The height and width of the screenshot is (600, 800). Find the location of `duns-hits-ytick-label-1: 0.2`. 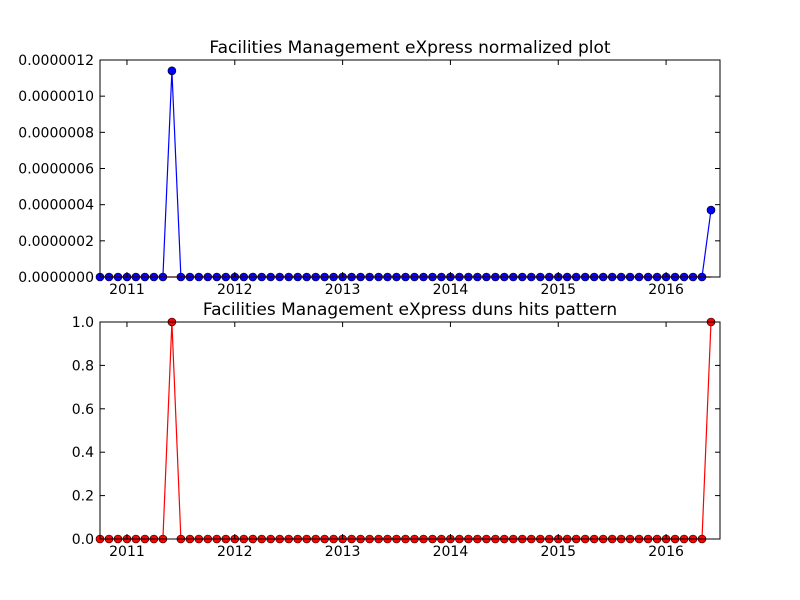

duns-hits-ytick-label-1: 0.2 is located at coordinates (83, 497).